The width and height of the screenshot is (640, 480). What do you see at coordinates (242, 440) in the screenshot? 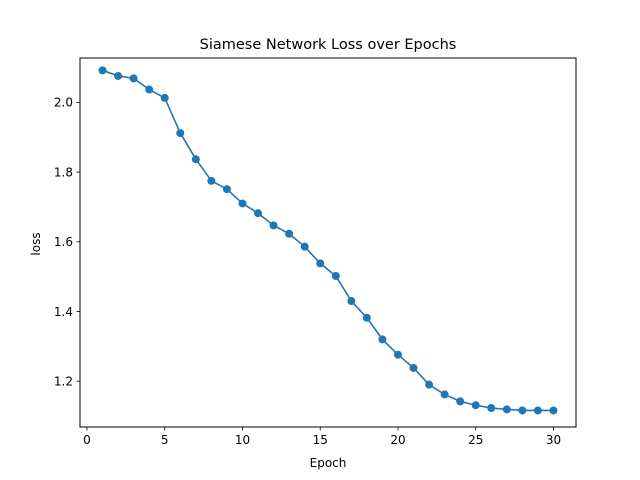
I see `x-tick-label: 10` at bounding box center [242, 440].